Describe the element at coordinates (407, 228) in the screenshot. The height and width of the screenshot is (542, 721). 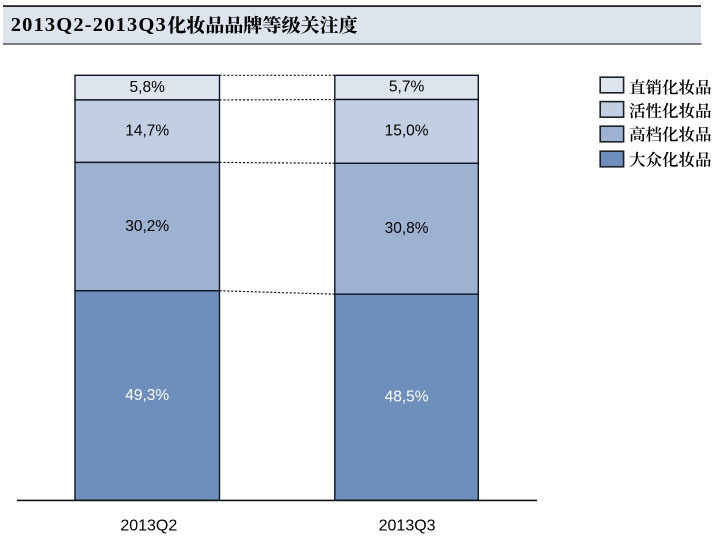
I see `svg-text: 30,8%` at that location.